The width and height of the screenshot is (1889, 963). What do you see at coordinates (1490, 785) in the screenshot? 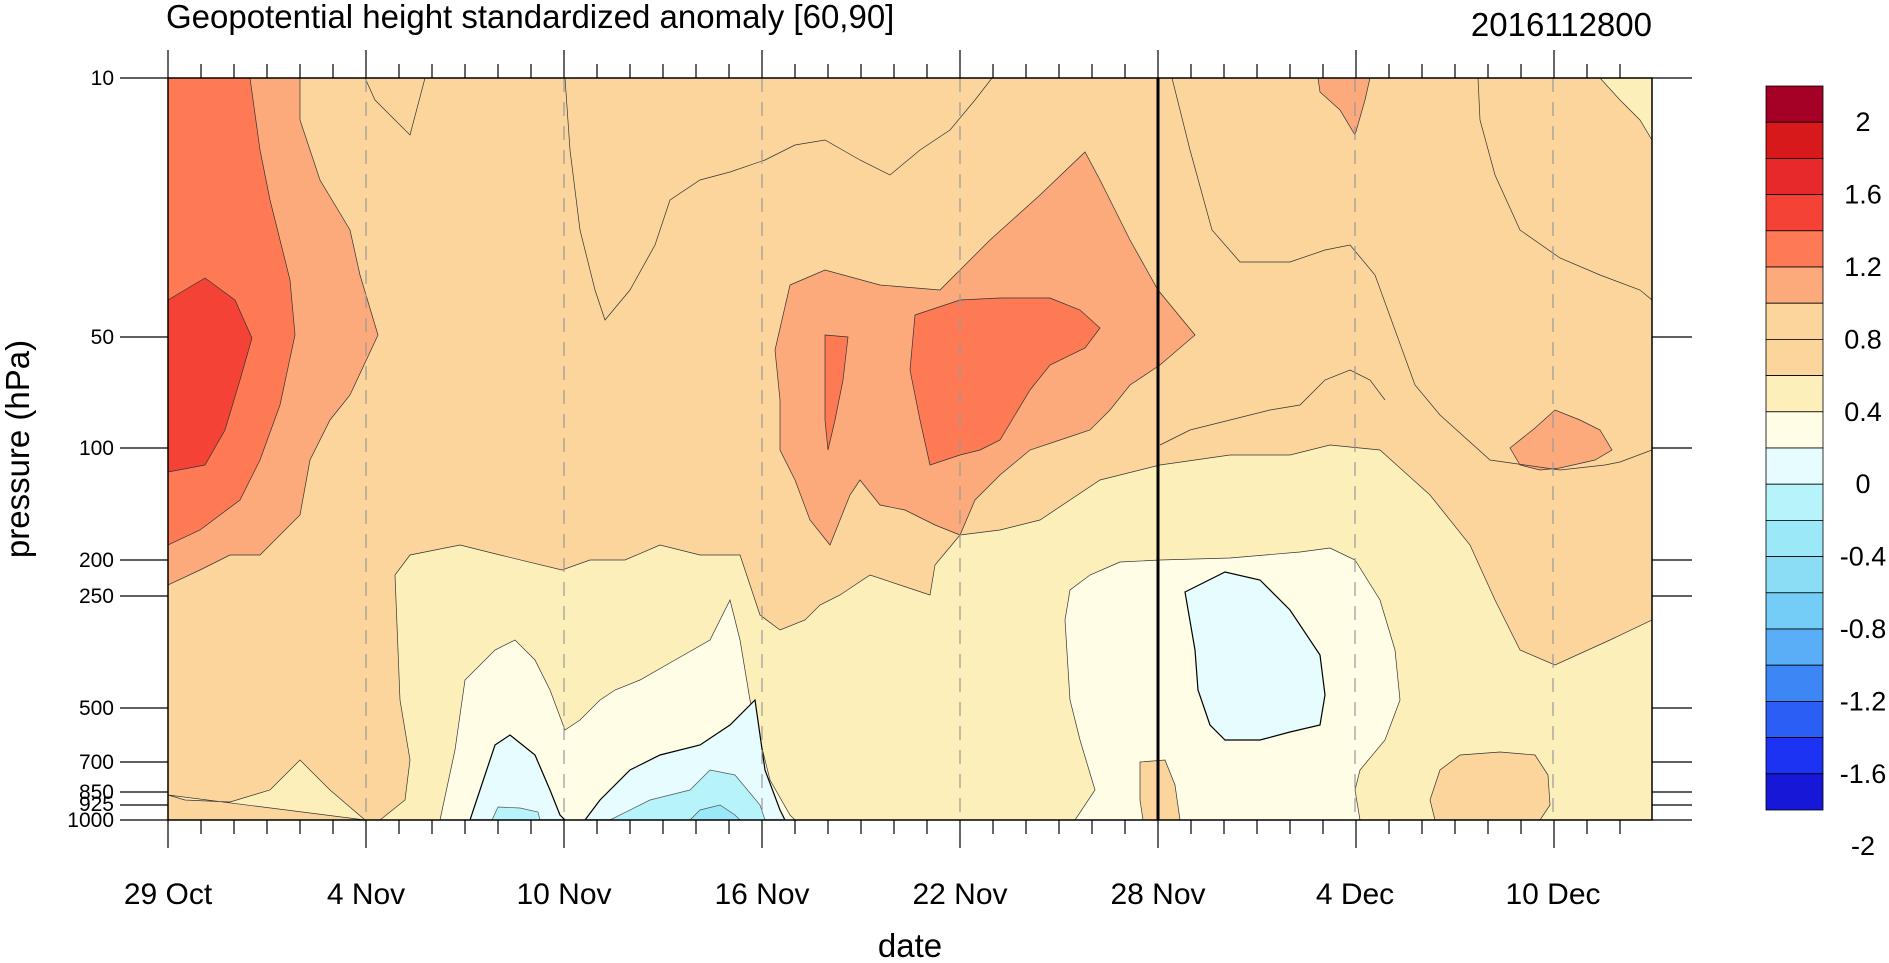
I see `contour-04-box` at bounding box center [1490, 785].